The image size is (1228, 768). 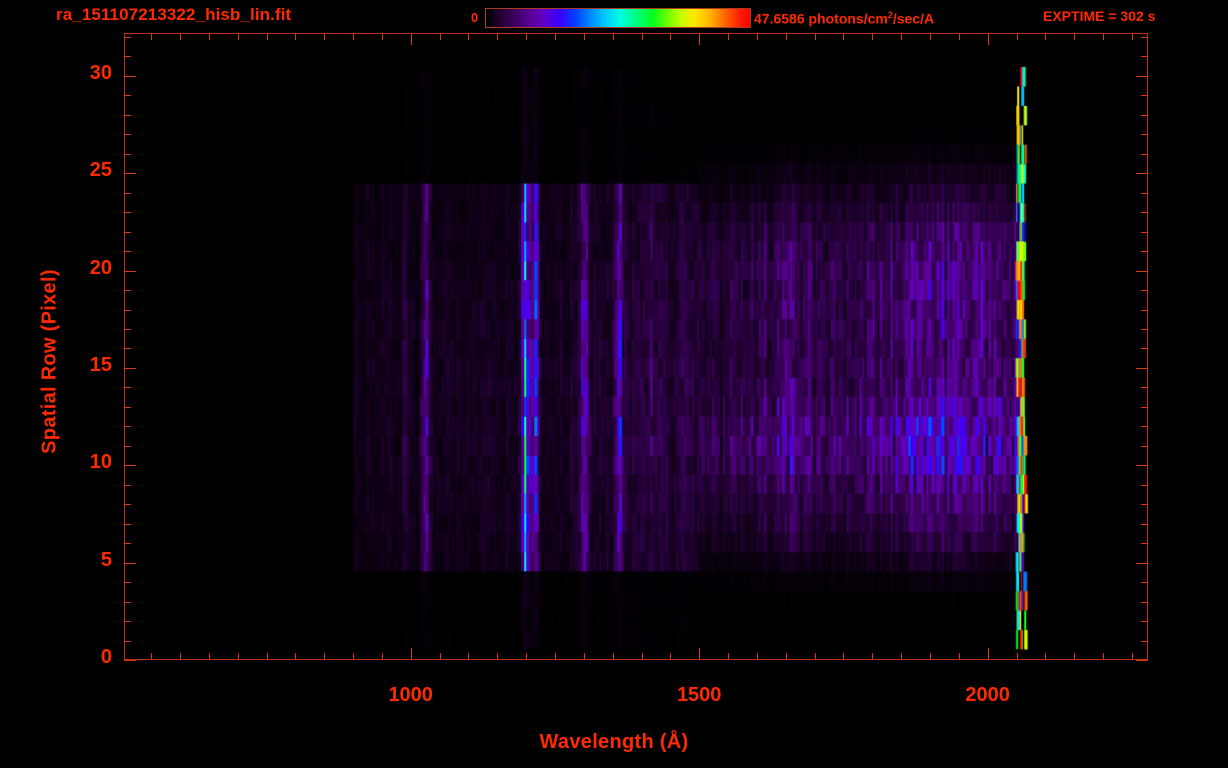 I want to click on filename-title: ra_151107213322_hisb_lin.fit, so click(x=174, y=14).